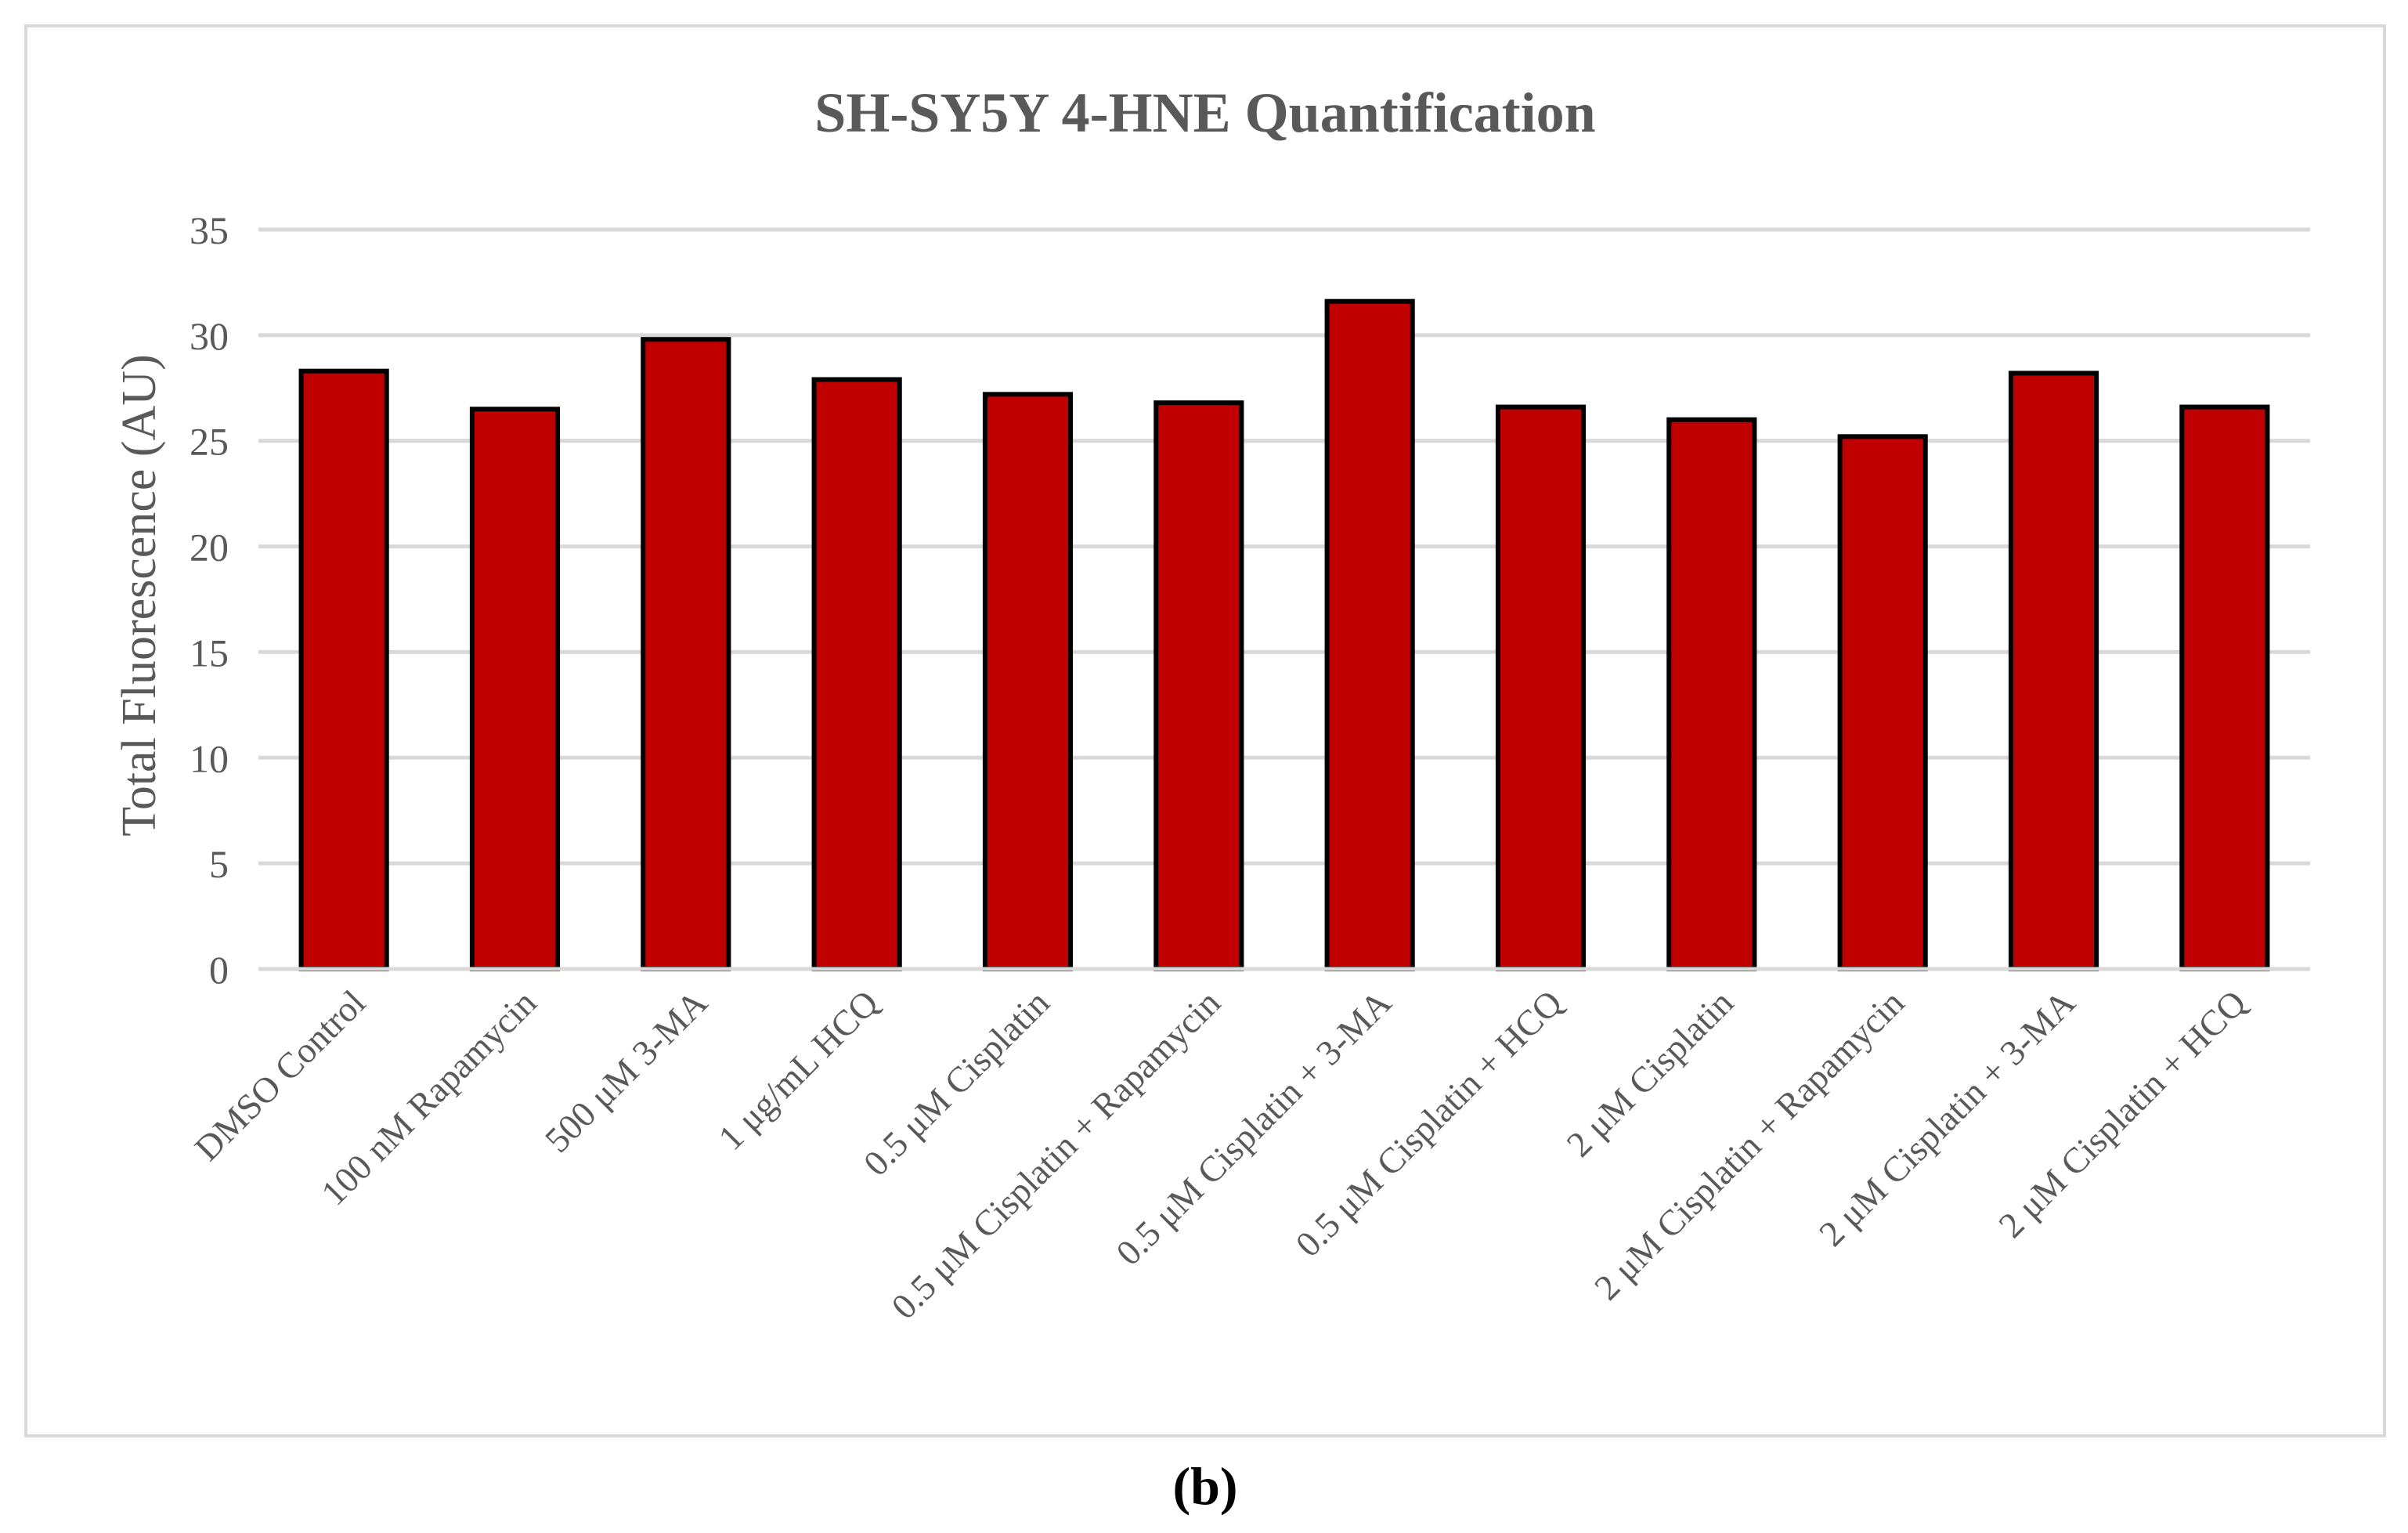  What do you see at coordinates (209, 336) in the screenshot?
I see `y-tick-label: 30` at bounding box center [209, 336].